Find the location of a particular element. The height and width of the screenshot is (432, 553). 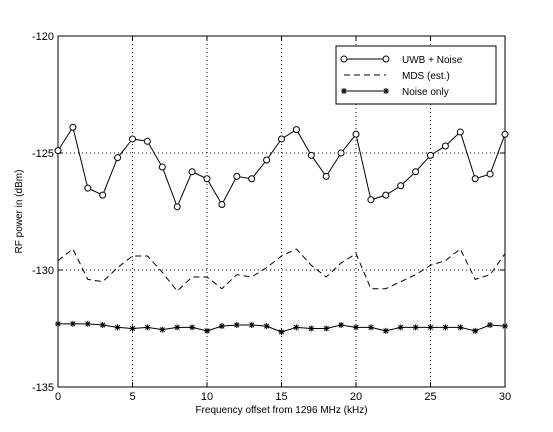

legend-entry: Noise only is located at coordinates (425, 92).